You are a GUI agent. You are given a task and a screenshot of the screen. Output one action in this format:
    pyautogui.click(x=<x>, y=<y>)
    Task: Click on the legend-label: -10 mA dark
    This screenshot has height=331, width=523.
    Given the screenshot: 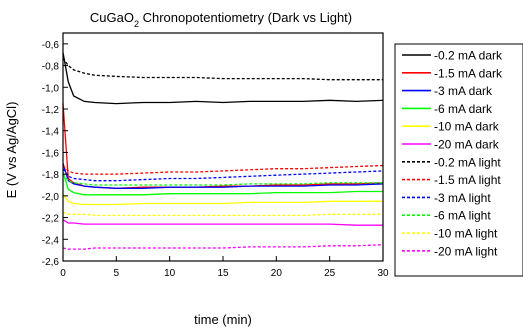 What is the action you would take?
    pyautogui.click(x=467, y=127)
    